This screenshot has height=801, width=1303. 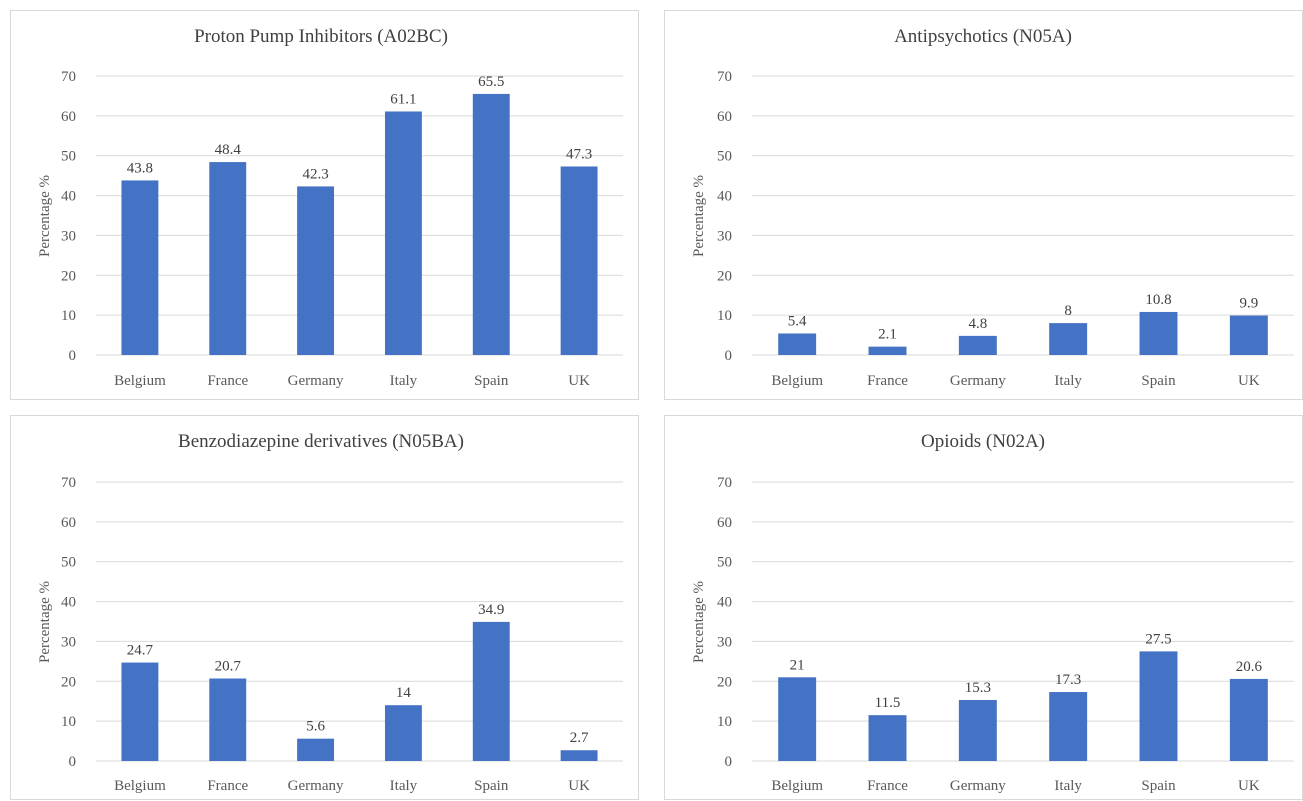 I want to click on data-label: 48.4, so click(x=228, y=150).